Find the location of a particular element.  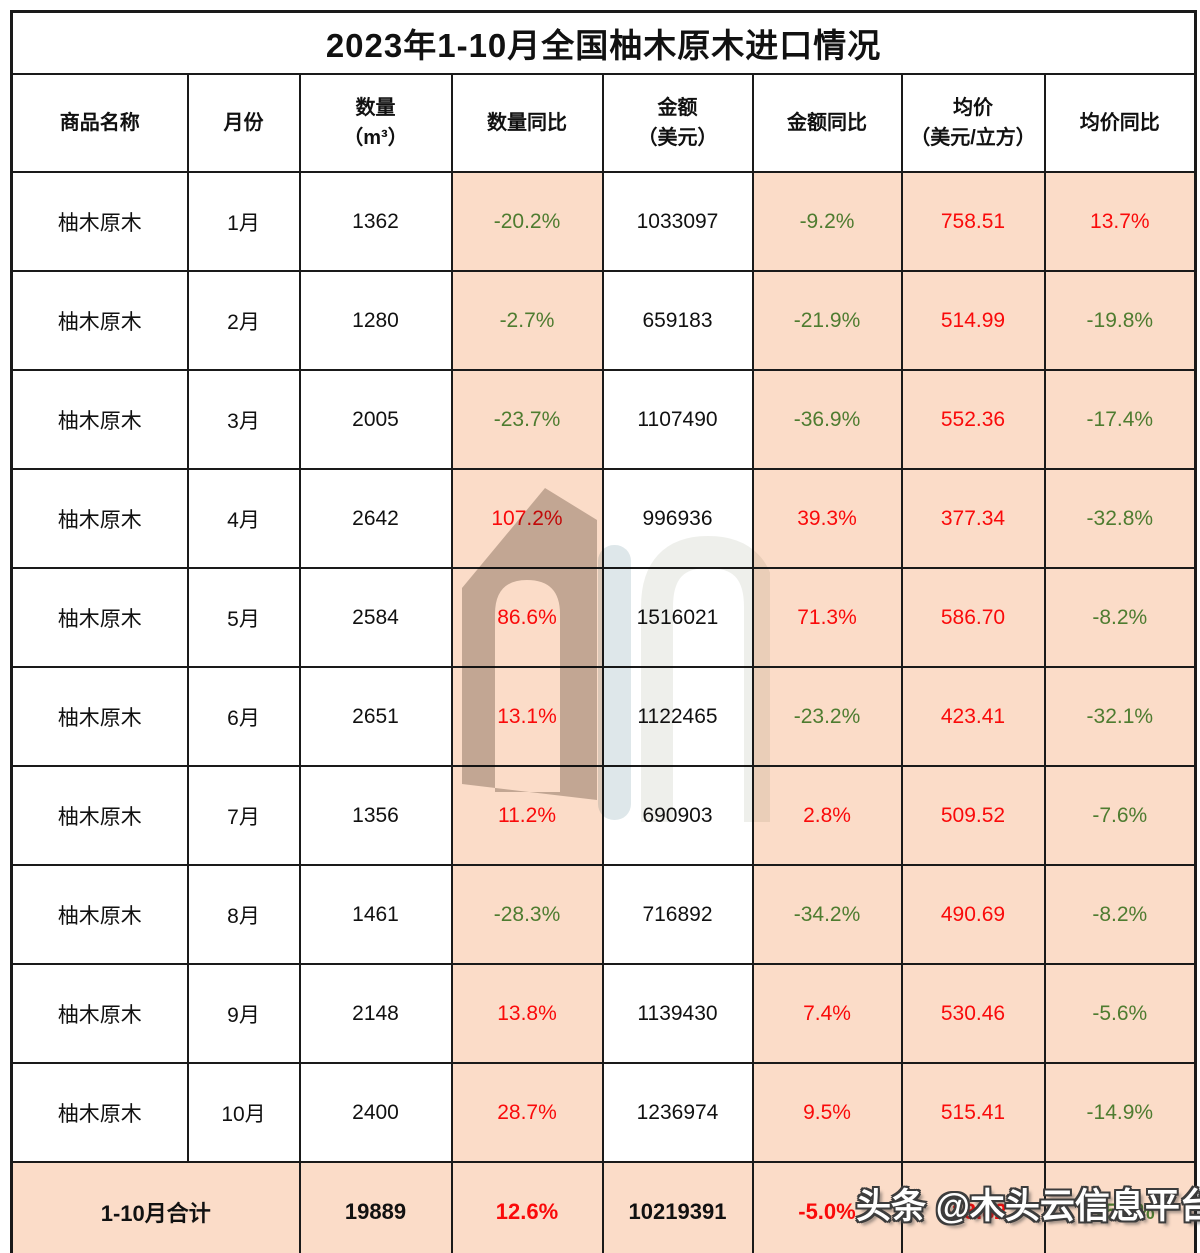

cell-month: 6月 is located at coordinates (243, 716).